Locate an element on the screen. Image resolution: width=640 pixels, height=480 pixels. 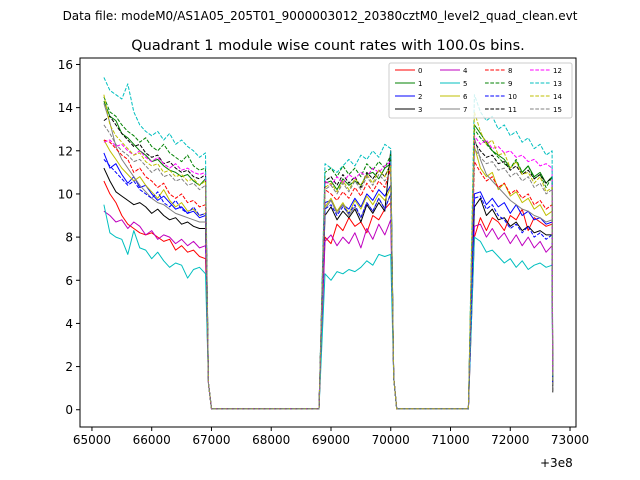
y-axis: 0 2 4 6 8 10 12 14 16 is located at coordinates (69, 237).